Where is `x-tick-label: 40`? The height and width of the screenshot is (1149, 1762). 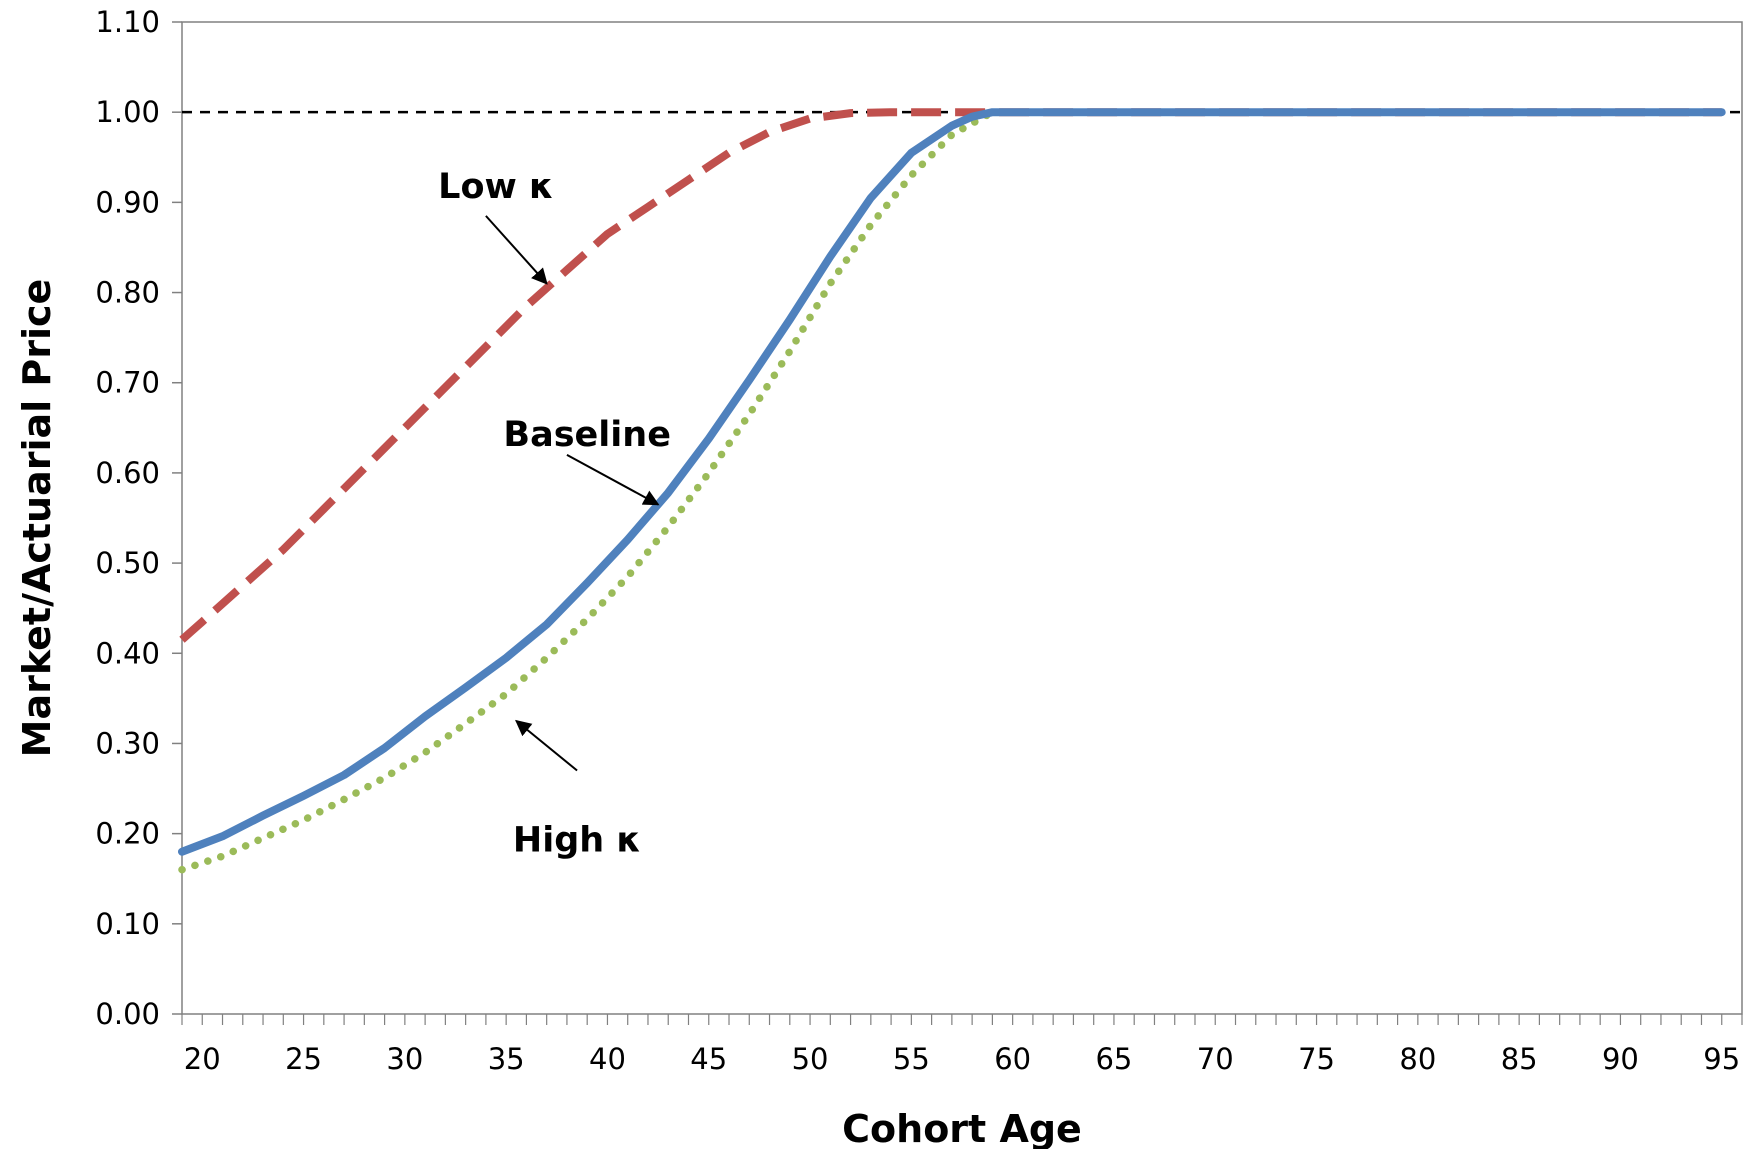 x-tick-label: 40 is located at coordinates (607, 1059).